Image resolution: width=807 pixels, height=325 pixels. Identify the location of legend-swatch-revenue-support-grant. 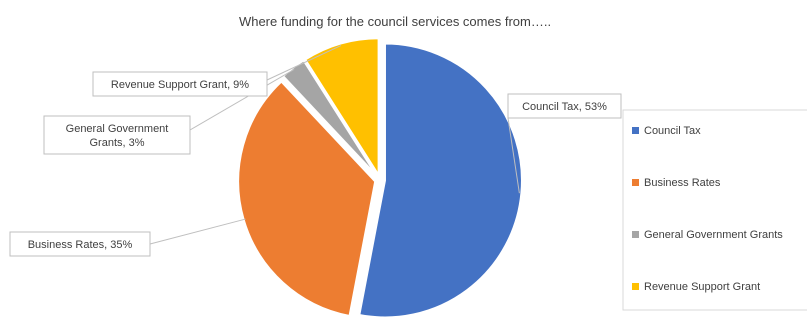
(635, 286).